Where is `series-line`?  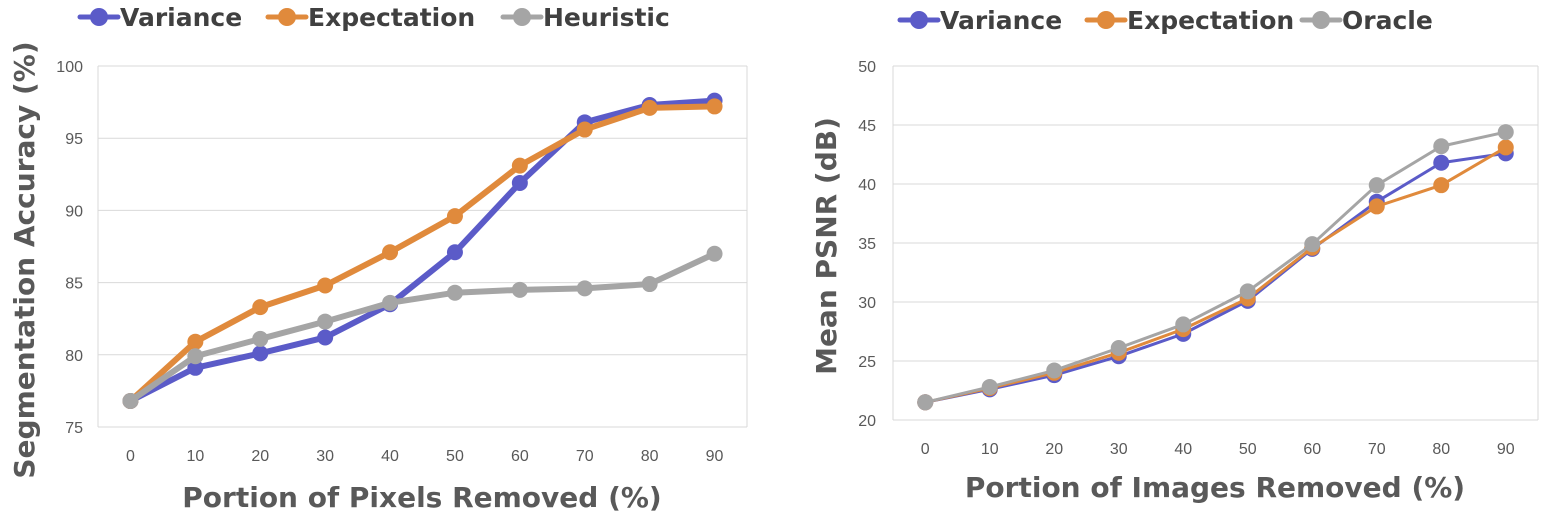
series-line is located at coordinates (422, 327).